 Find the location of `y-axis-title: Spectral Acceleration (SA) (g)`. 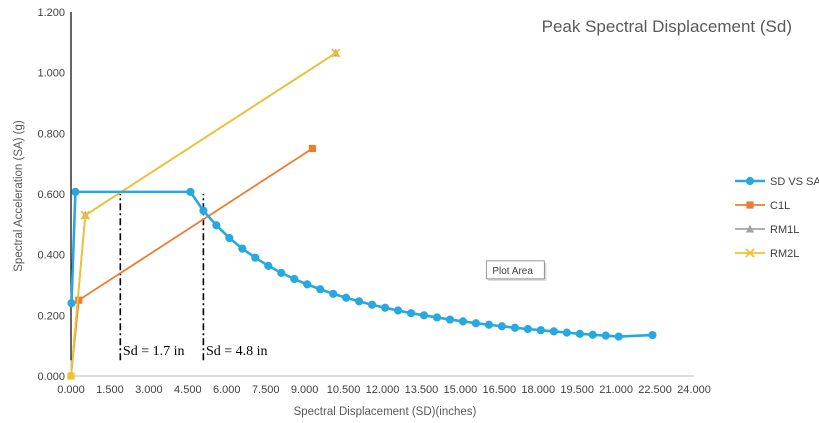

y-axis-title: Spectral Acceleration (SA) (g) is located at coordinates (19, 196).